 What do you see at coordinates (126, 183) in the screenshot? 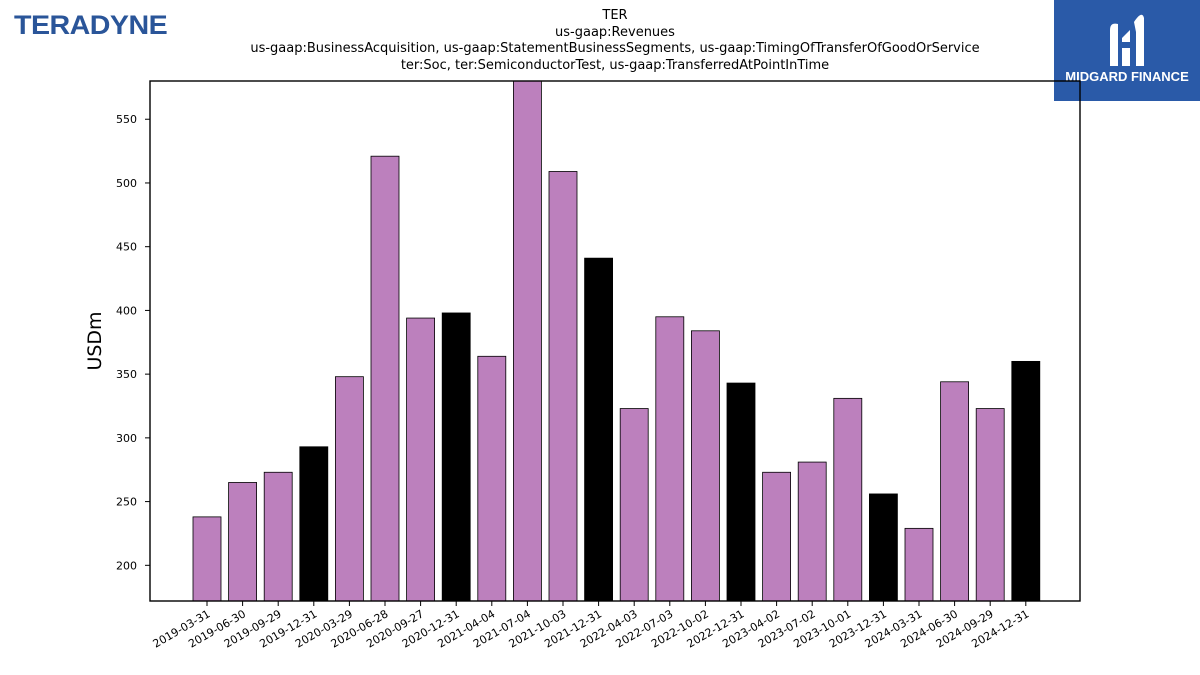
I see `y-tick-label: 500` at bounding box center [126, 183].